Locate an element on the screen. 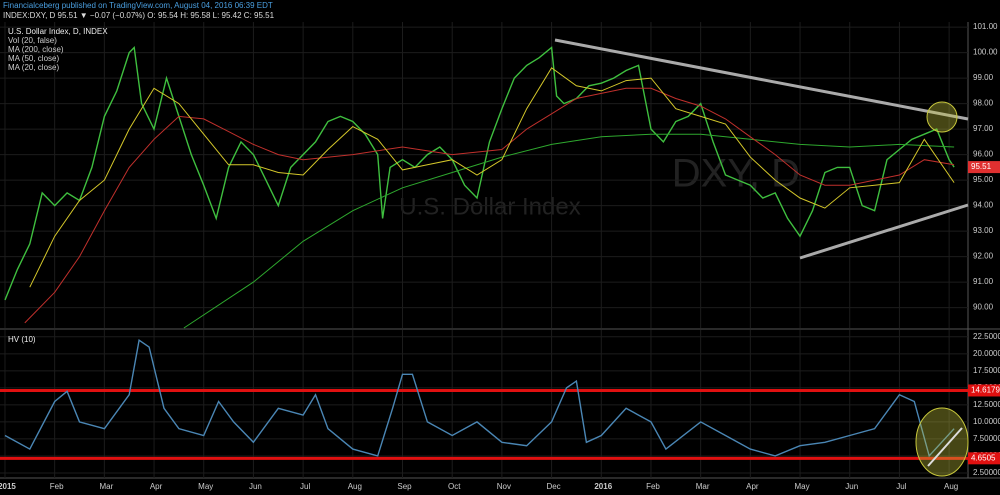 The width and height of the screenshot is (1000, 495). x-tick-label: 2016 is located at coordinates (603, 486).